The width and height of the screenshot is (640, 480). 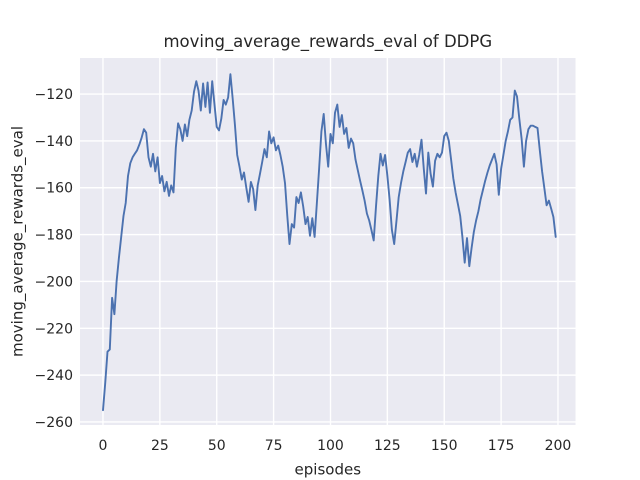 I want to click on y-axis-label: moving_average_rewards_eval, so click(x=18, y=241).